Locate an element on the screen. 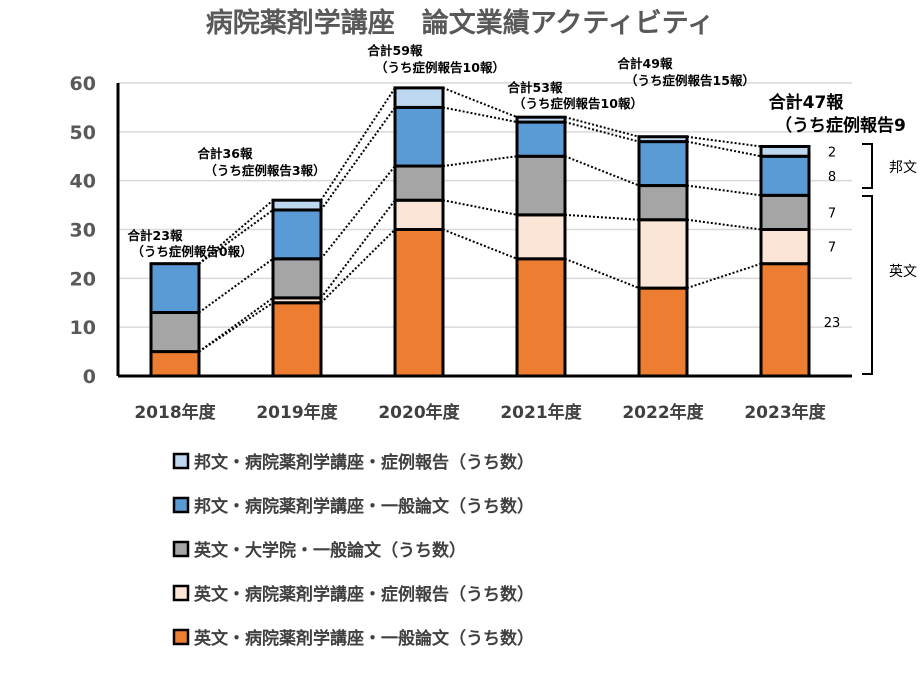 Image resolution: width=921 pixels, height=691 pixels. y-tick-label: 30 is located at coordinates (83, 231).